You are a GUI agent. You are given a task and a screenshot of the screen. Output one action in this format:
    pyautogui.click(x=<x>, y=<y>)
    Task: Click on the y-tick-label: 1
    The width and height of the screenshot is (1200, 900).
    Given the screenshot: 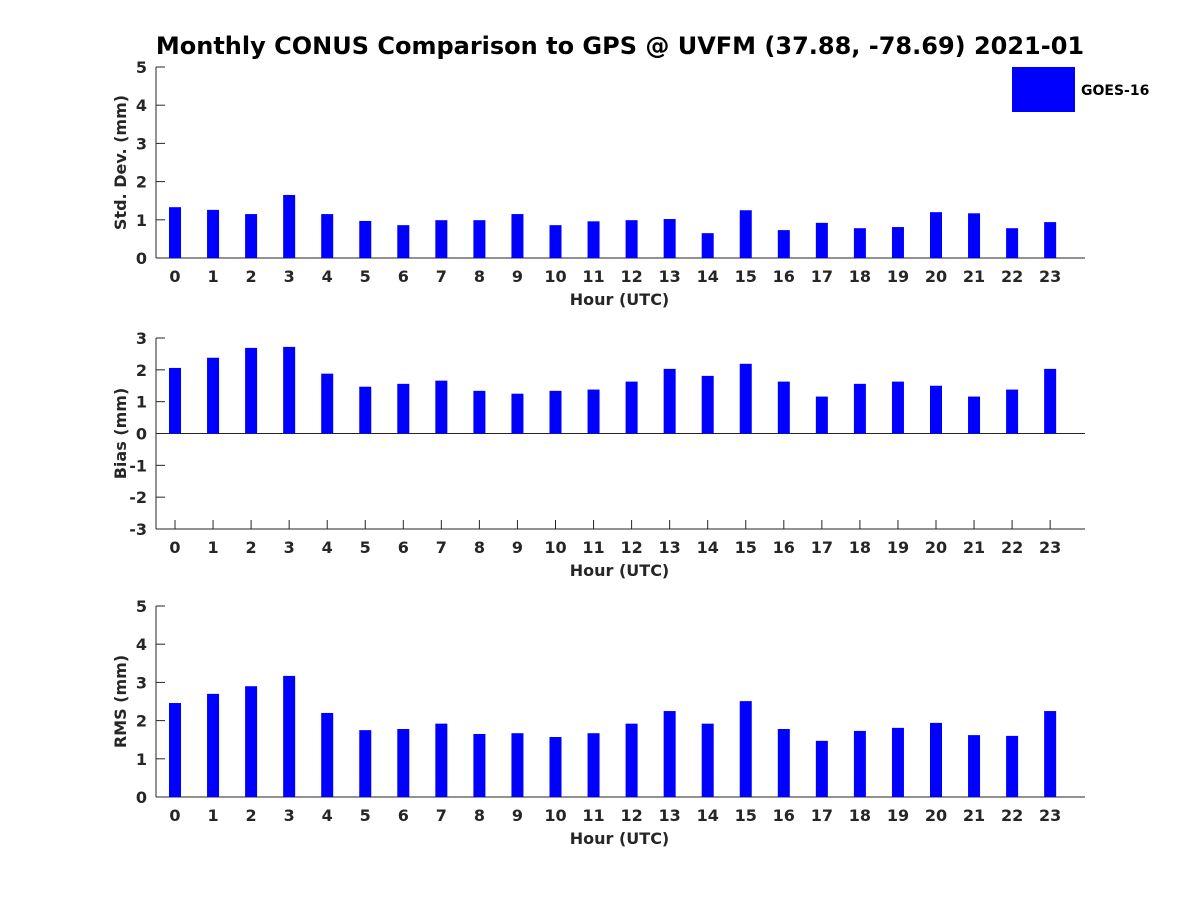 What is the action you would take?
    pyautogui.click(x=141, y=402)
    